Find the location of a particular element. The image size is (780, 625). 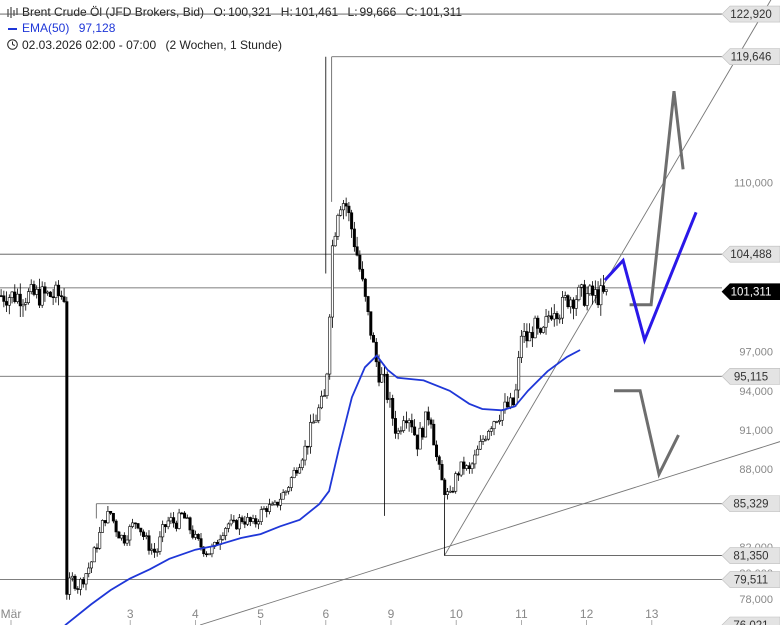

level-label: 79,511 is located at coordinates (751, 581).